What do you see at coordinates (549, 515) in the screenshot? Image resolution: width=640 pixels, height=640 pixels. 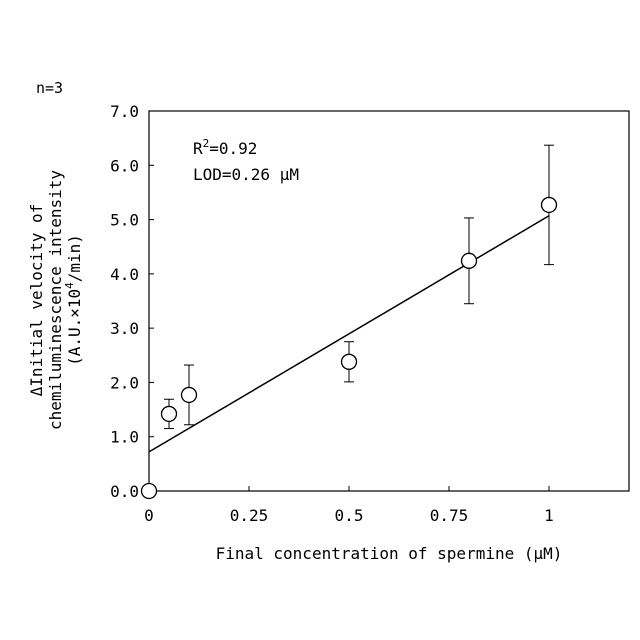 I see `x-tick-label: 1` at bounding box center [549, 515].